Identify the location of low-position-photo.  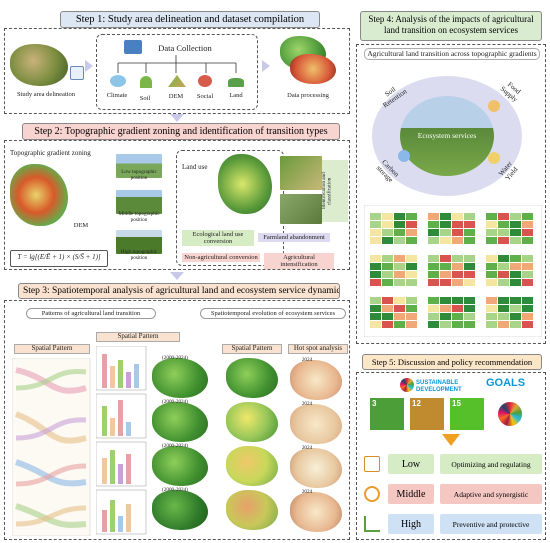
(139, 166).